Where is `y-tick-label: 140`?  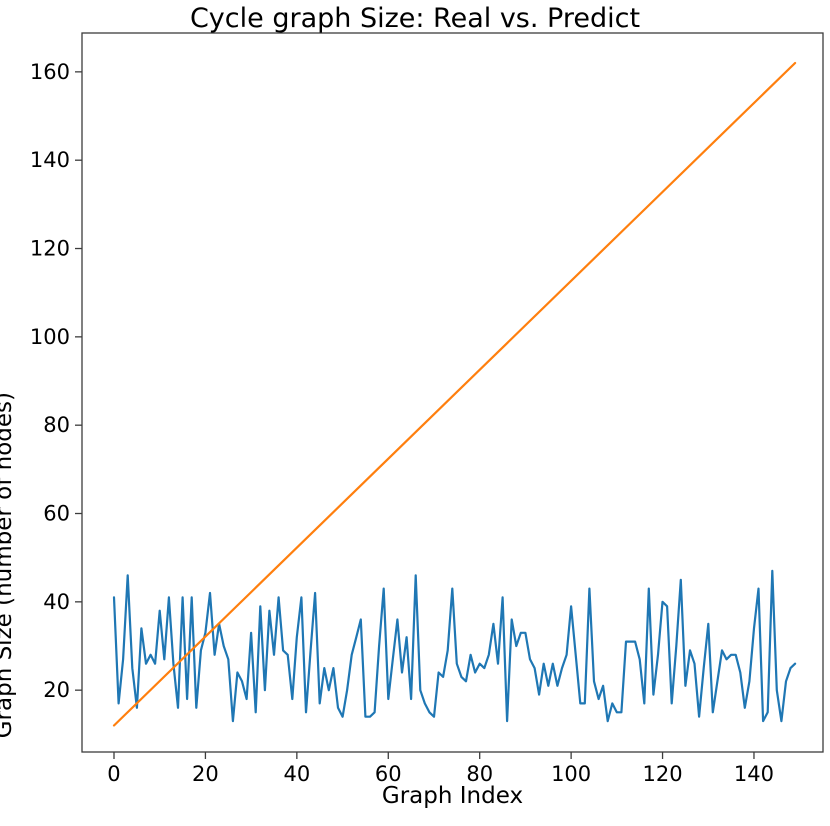 y-tick-label: 140 is located at coordinates (50, 160).